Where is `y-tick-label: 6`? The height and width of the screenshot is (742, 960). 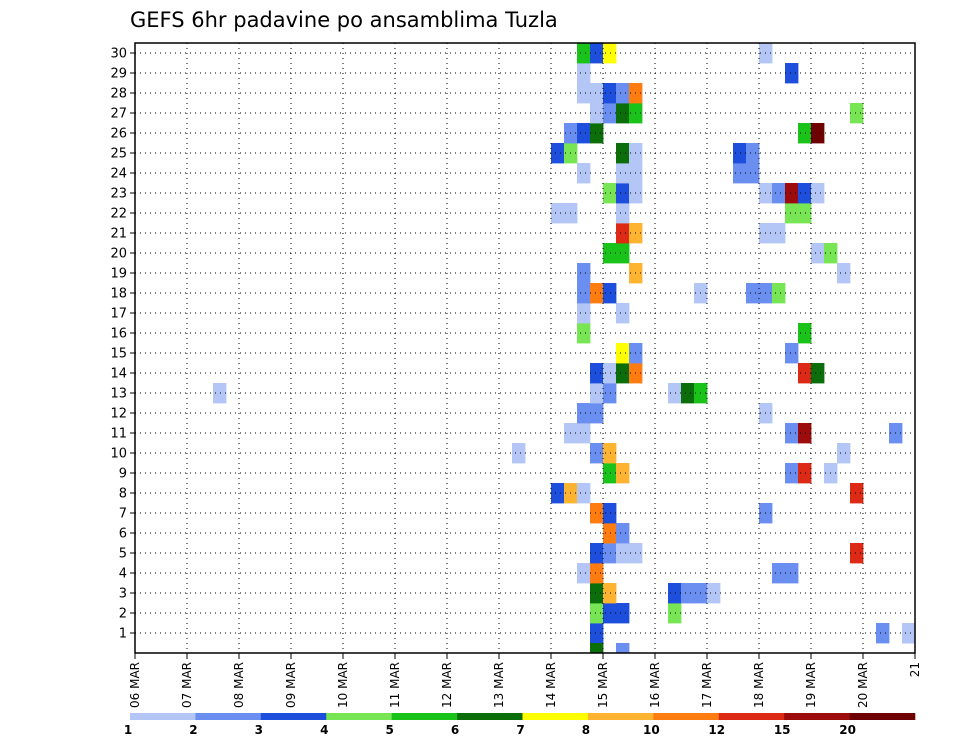
y-tick-label: 6 is located at coordinates (123, 534).